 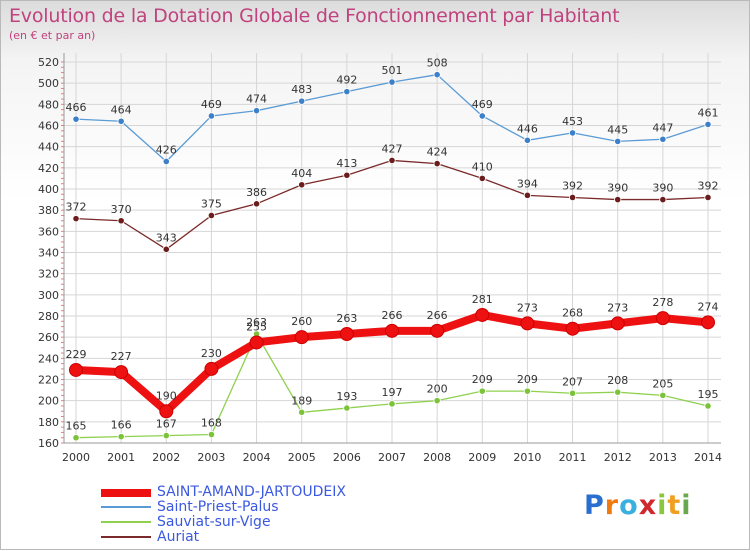 I want to click on x-tick-label: 2007, so click(x=392, y=457).